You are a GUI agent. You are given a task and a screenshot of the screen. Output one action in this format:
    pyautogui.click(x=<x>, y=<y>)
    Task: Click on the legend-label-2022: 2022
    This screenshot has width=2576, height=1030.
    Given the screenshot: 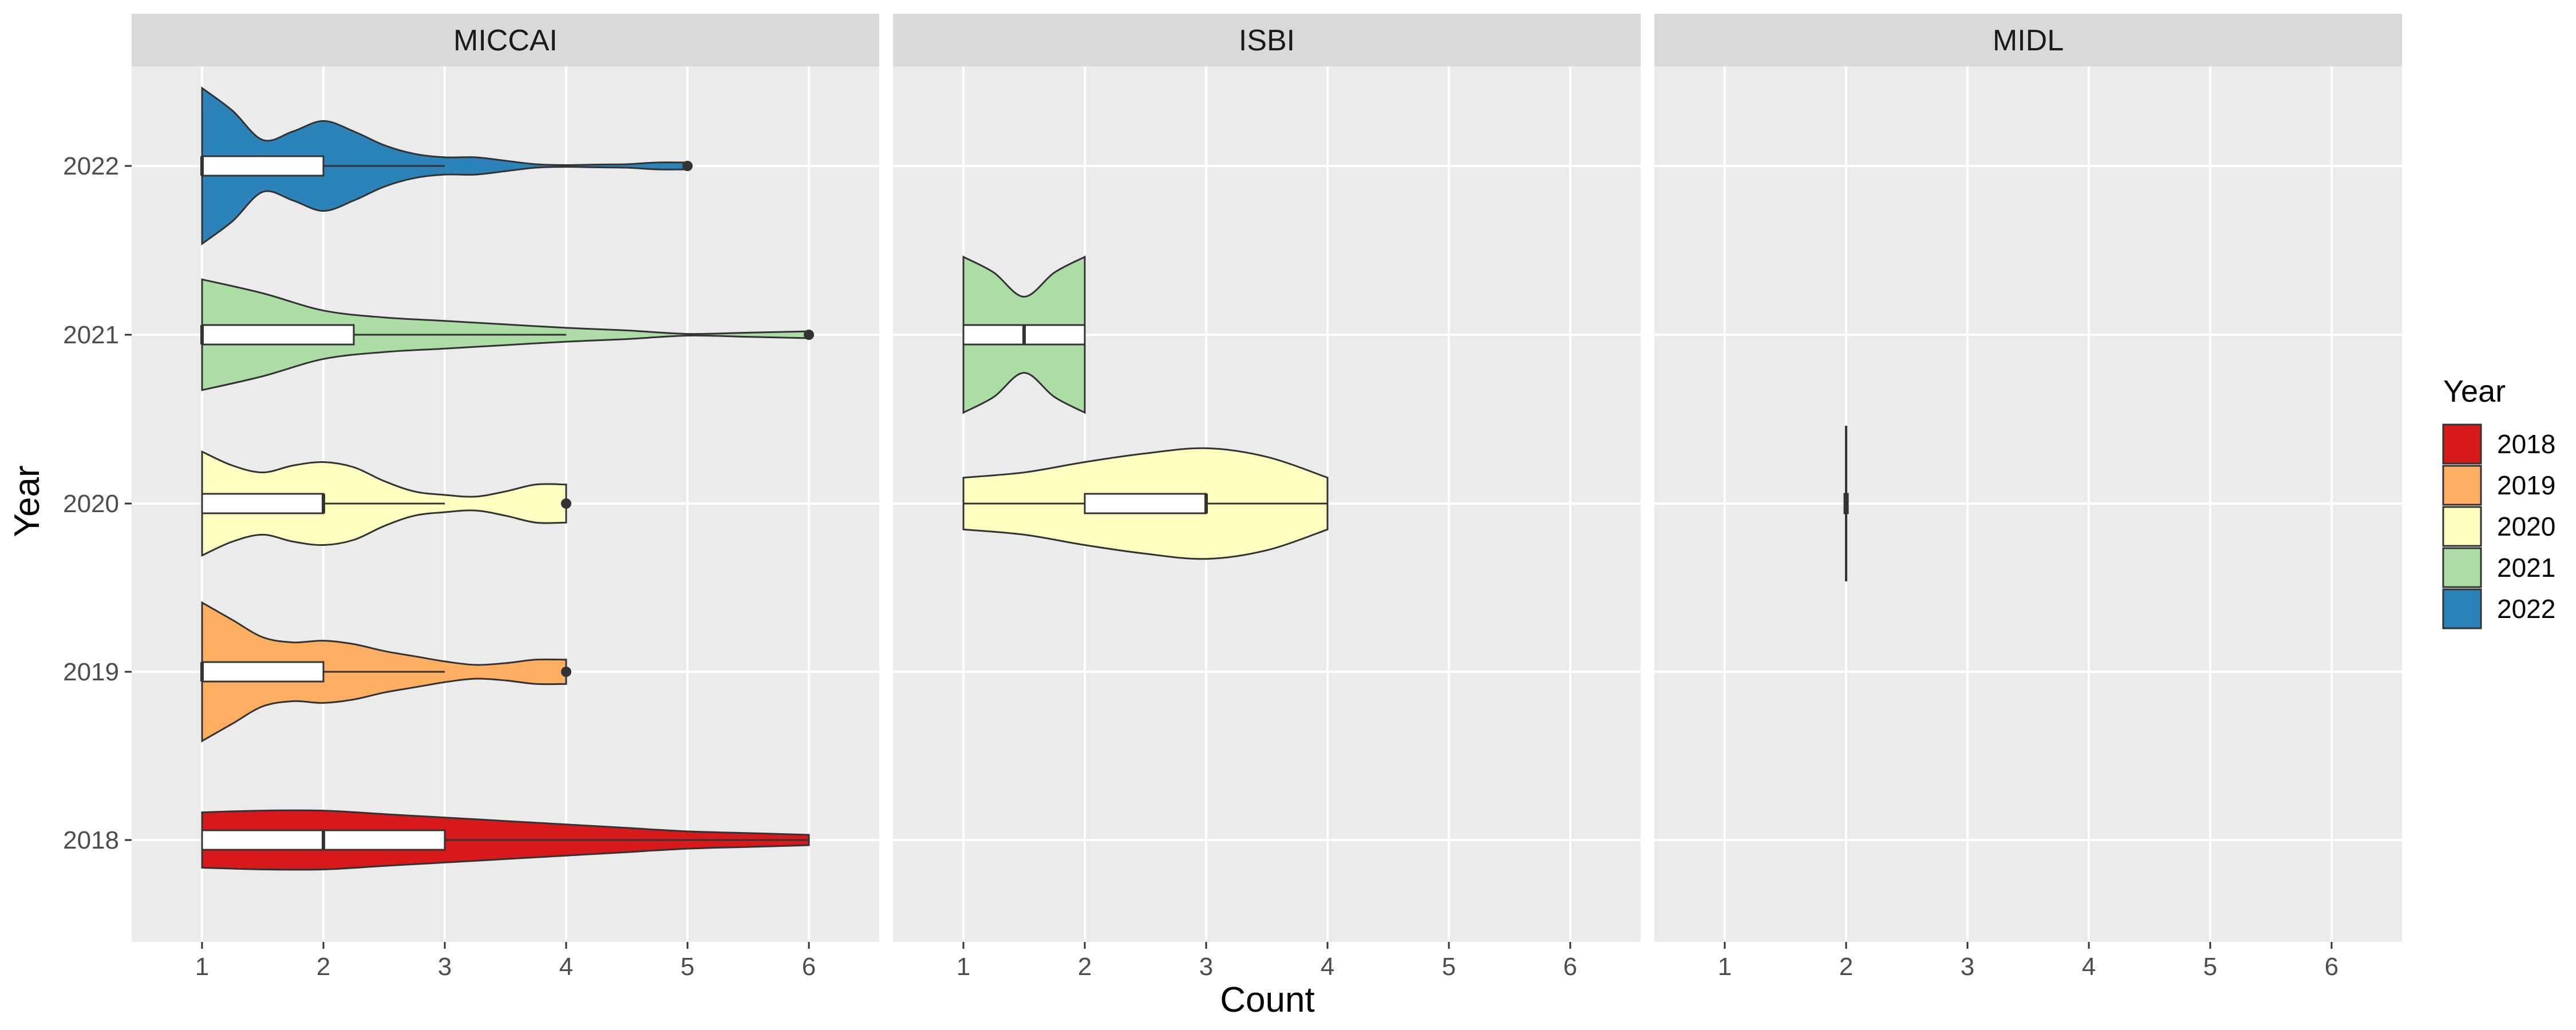 What is the action you would take?
    pyautogui.click(x=2526, y=609)
    